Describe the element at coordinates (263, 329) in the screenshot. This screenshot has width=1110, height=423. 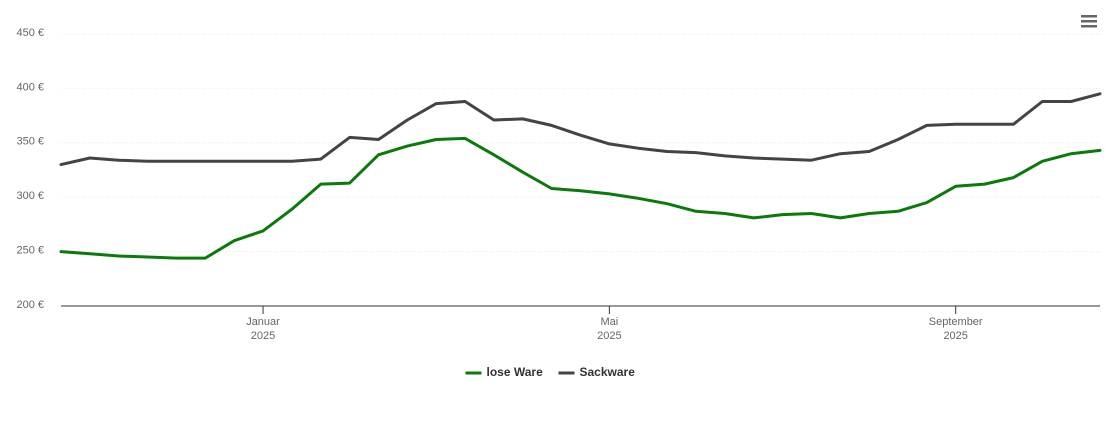
I see `x-tick-label: Januar 2025` at that location.